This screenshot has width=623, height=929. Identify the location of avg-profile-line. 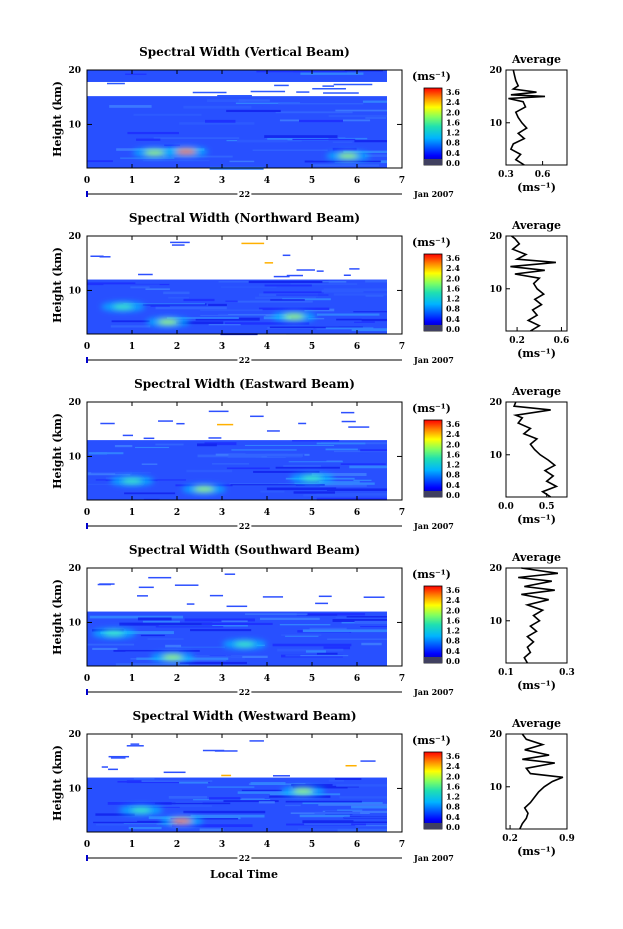
(538, 615).